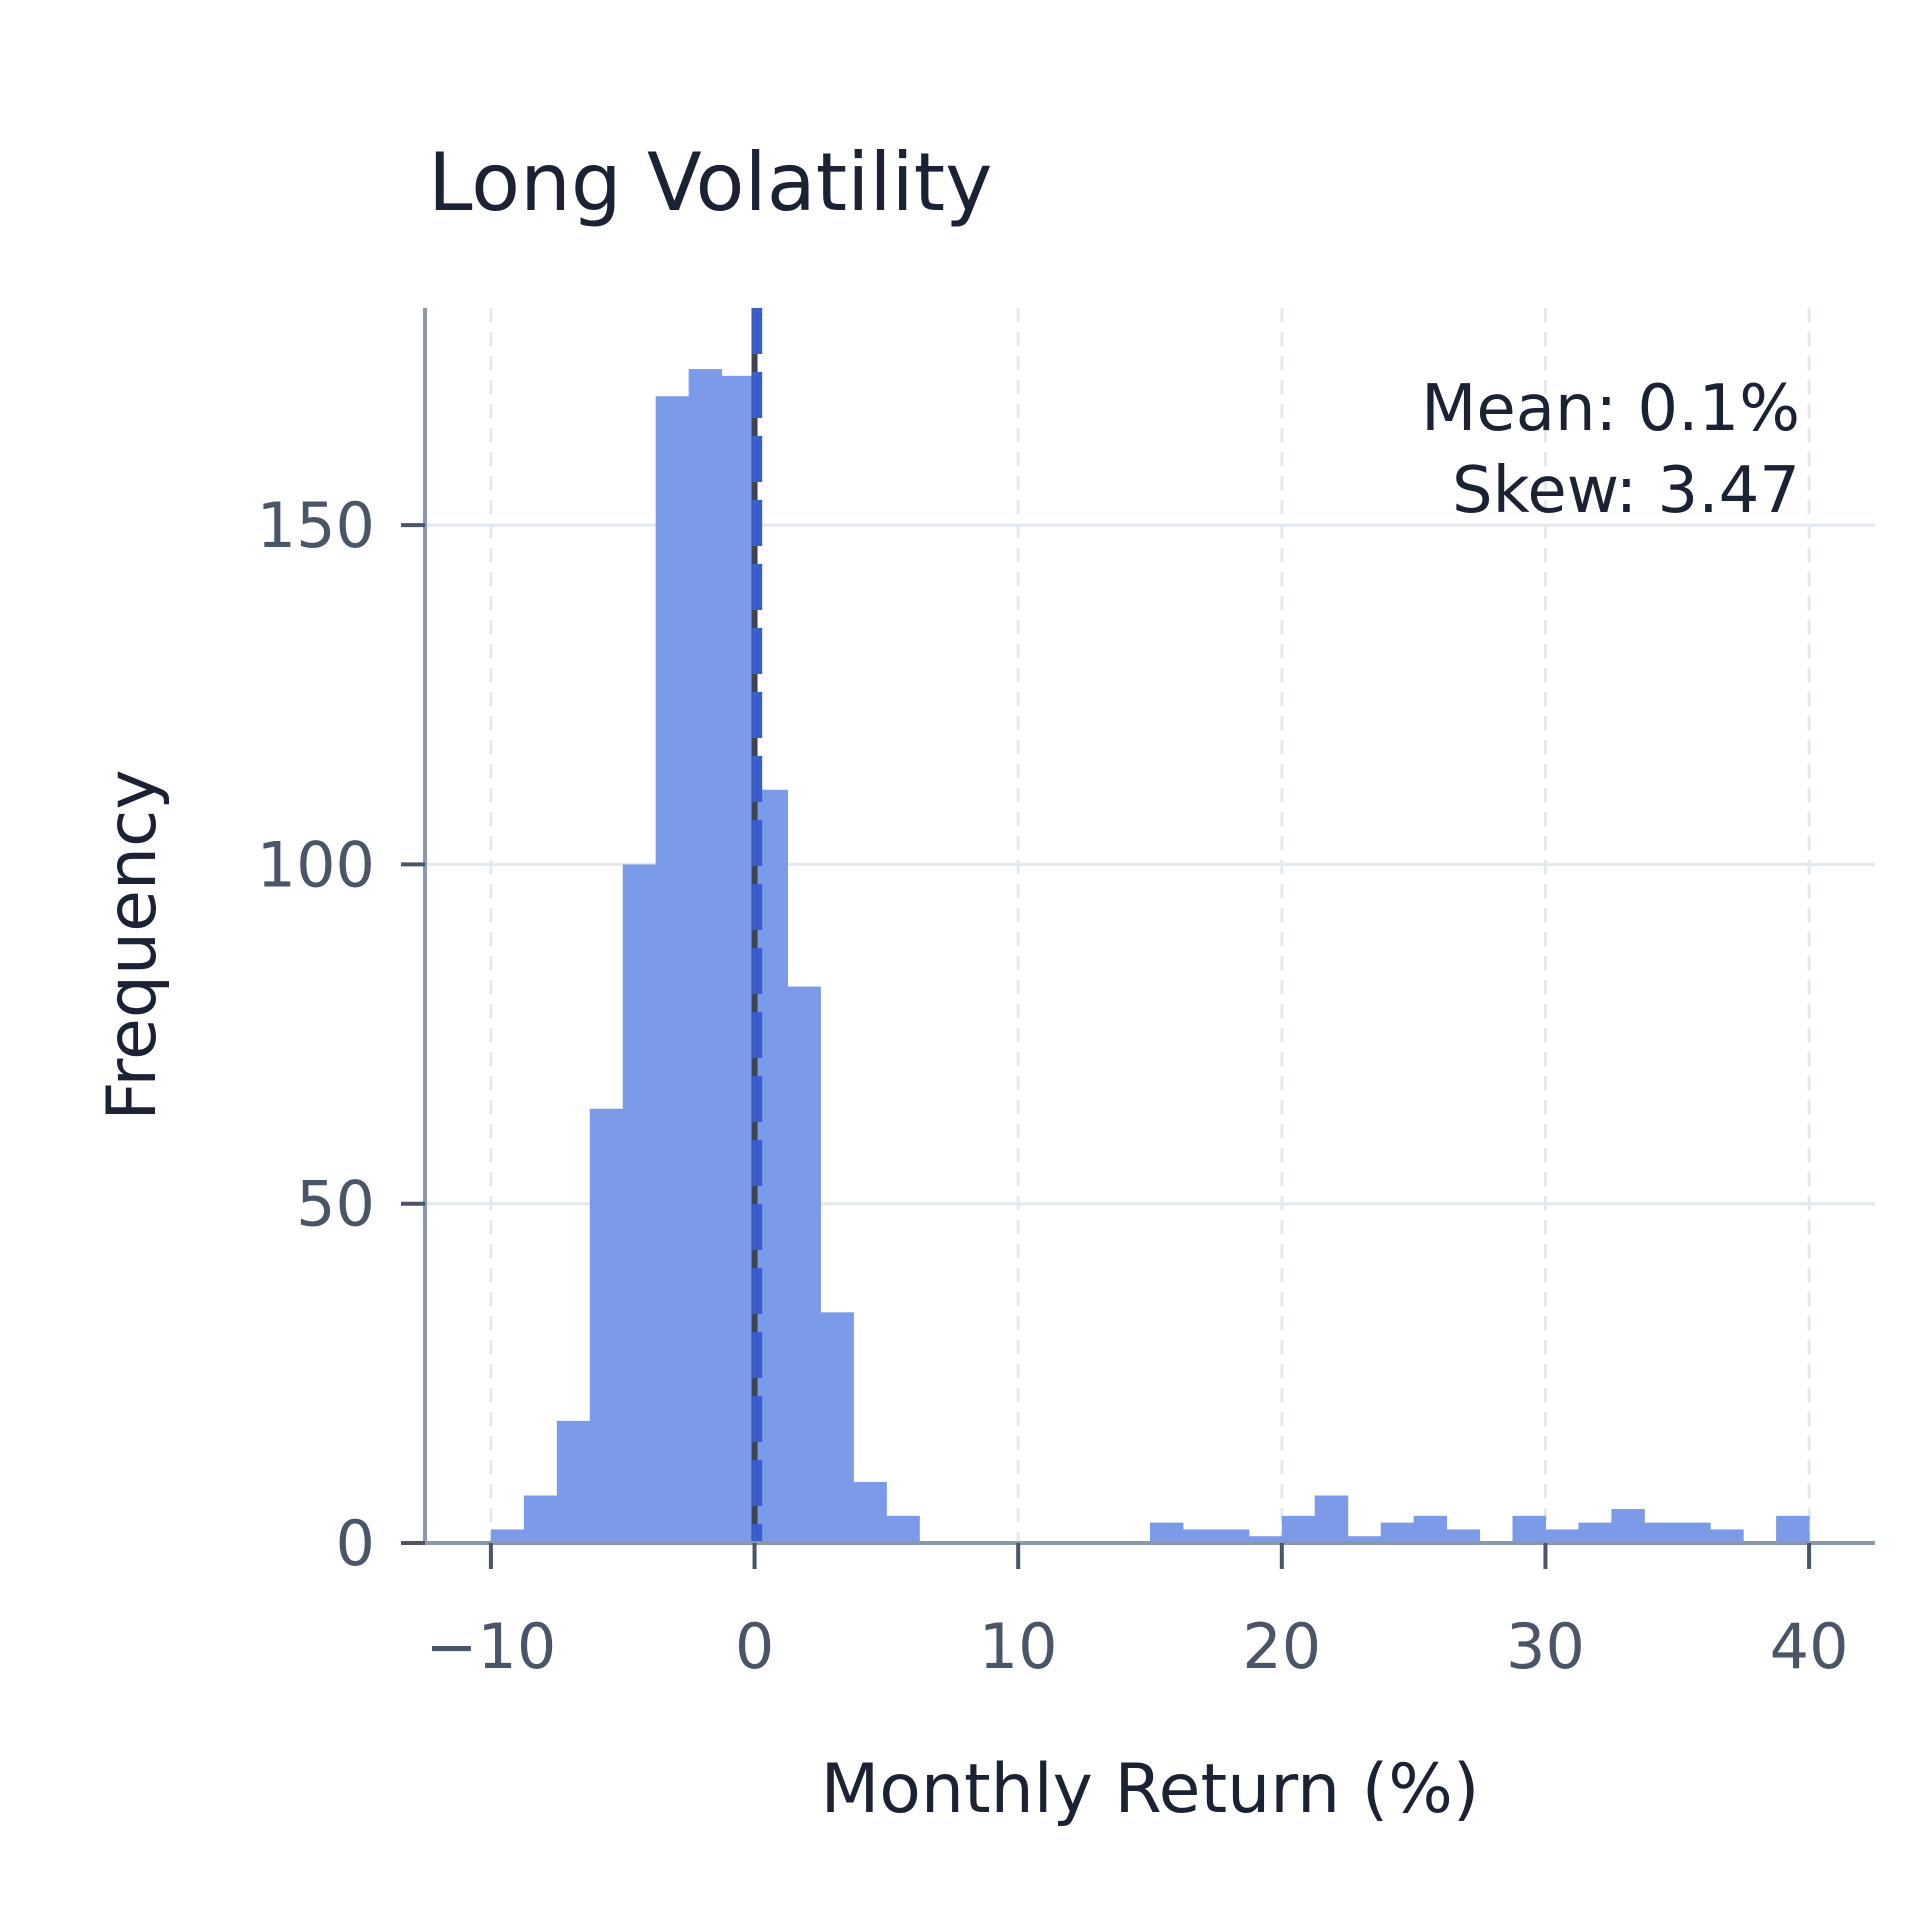 Image resolution: width=1920 pixels, height=1920 pixels. Describe the element at coordinates (355, 1543) in the screenshot. I see `y-tick-label: 0` at that location.